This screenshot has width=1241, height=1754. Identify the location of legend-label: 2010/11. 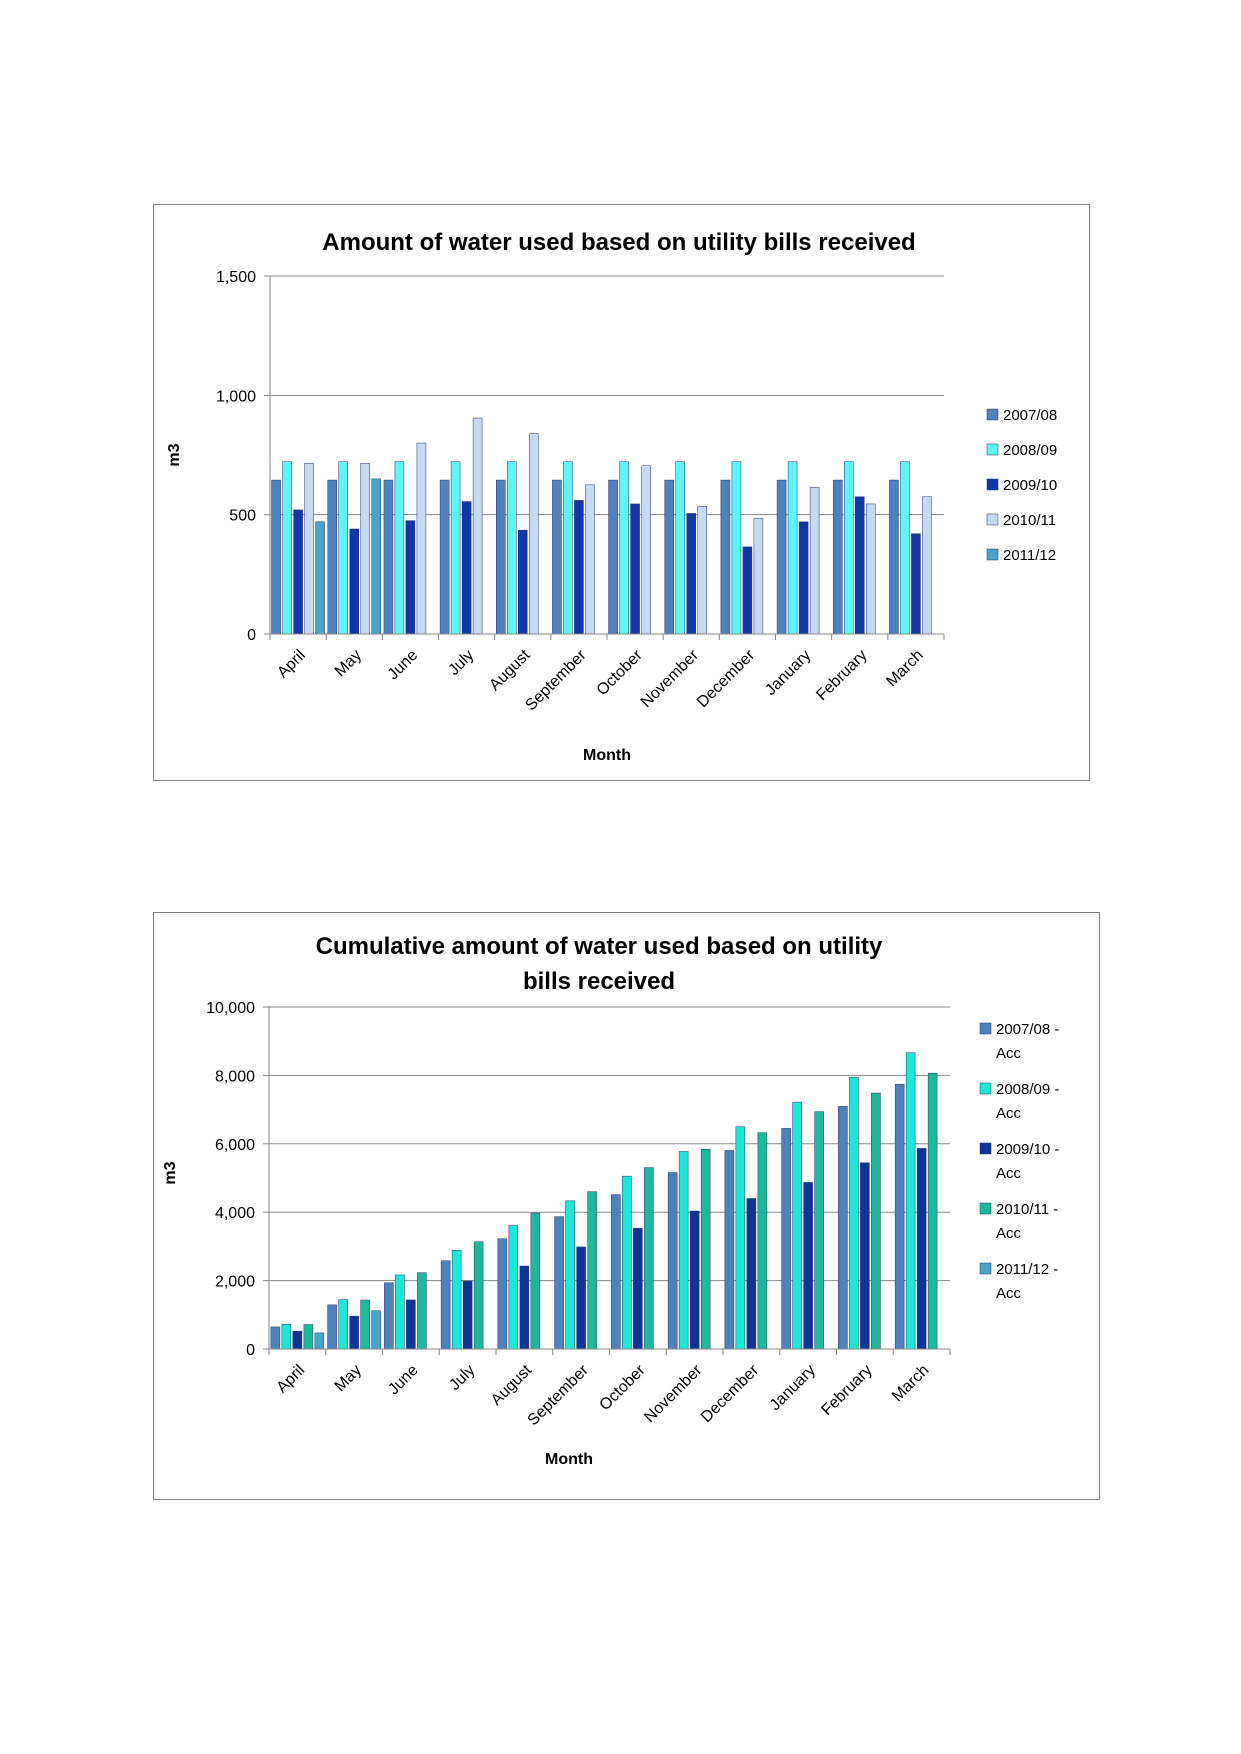
(1029, 520).